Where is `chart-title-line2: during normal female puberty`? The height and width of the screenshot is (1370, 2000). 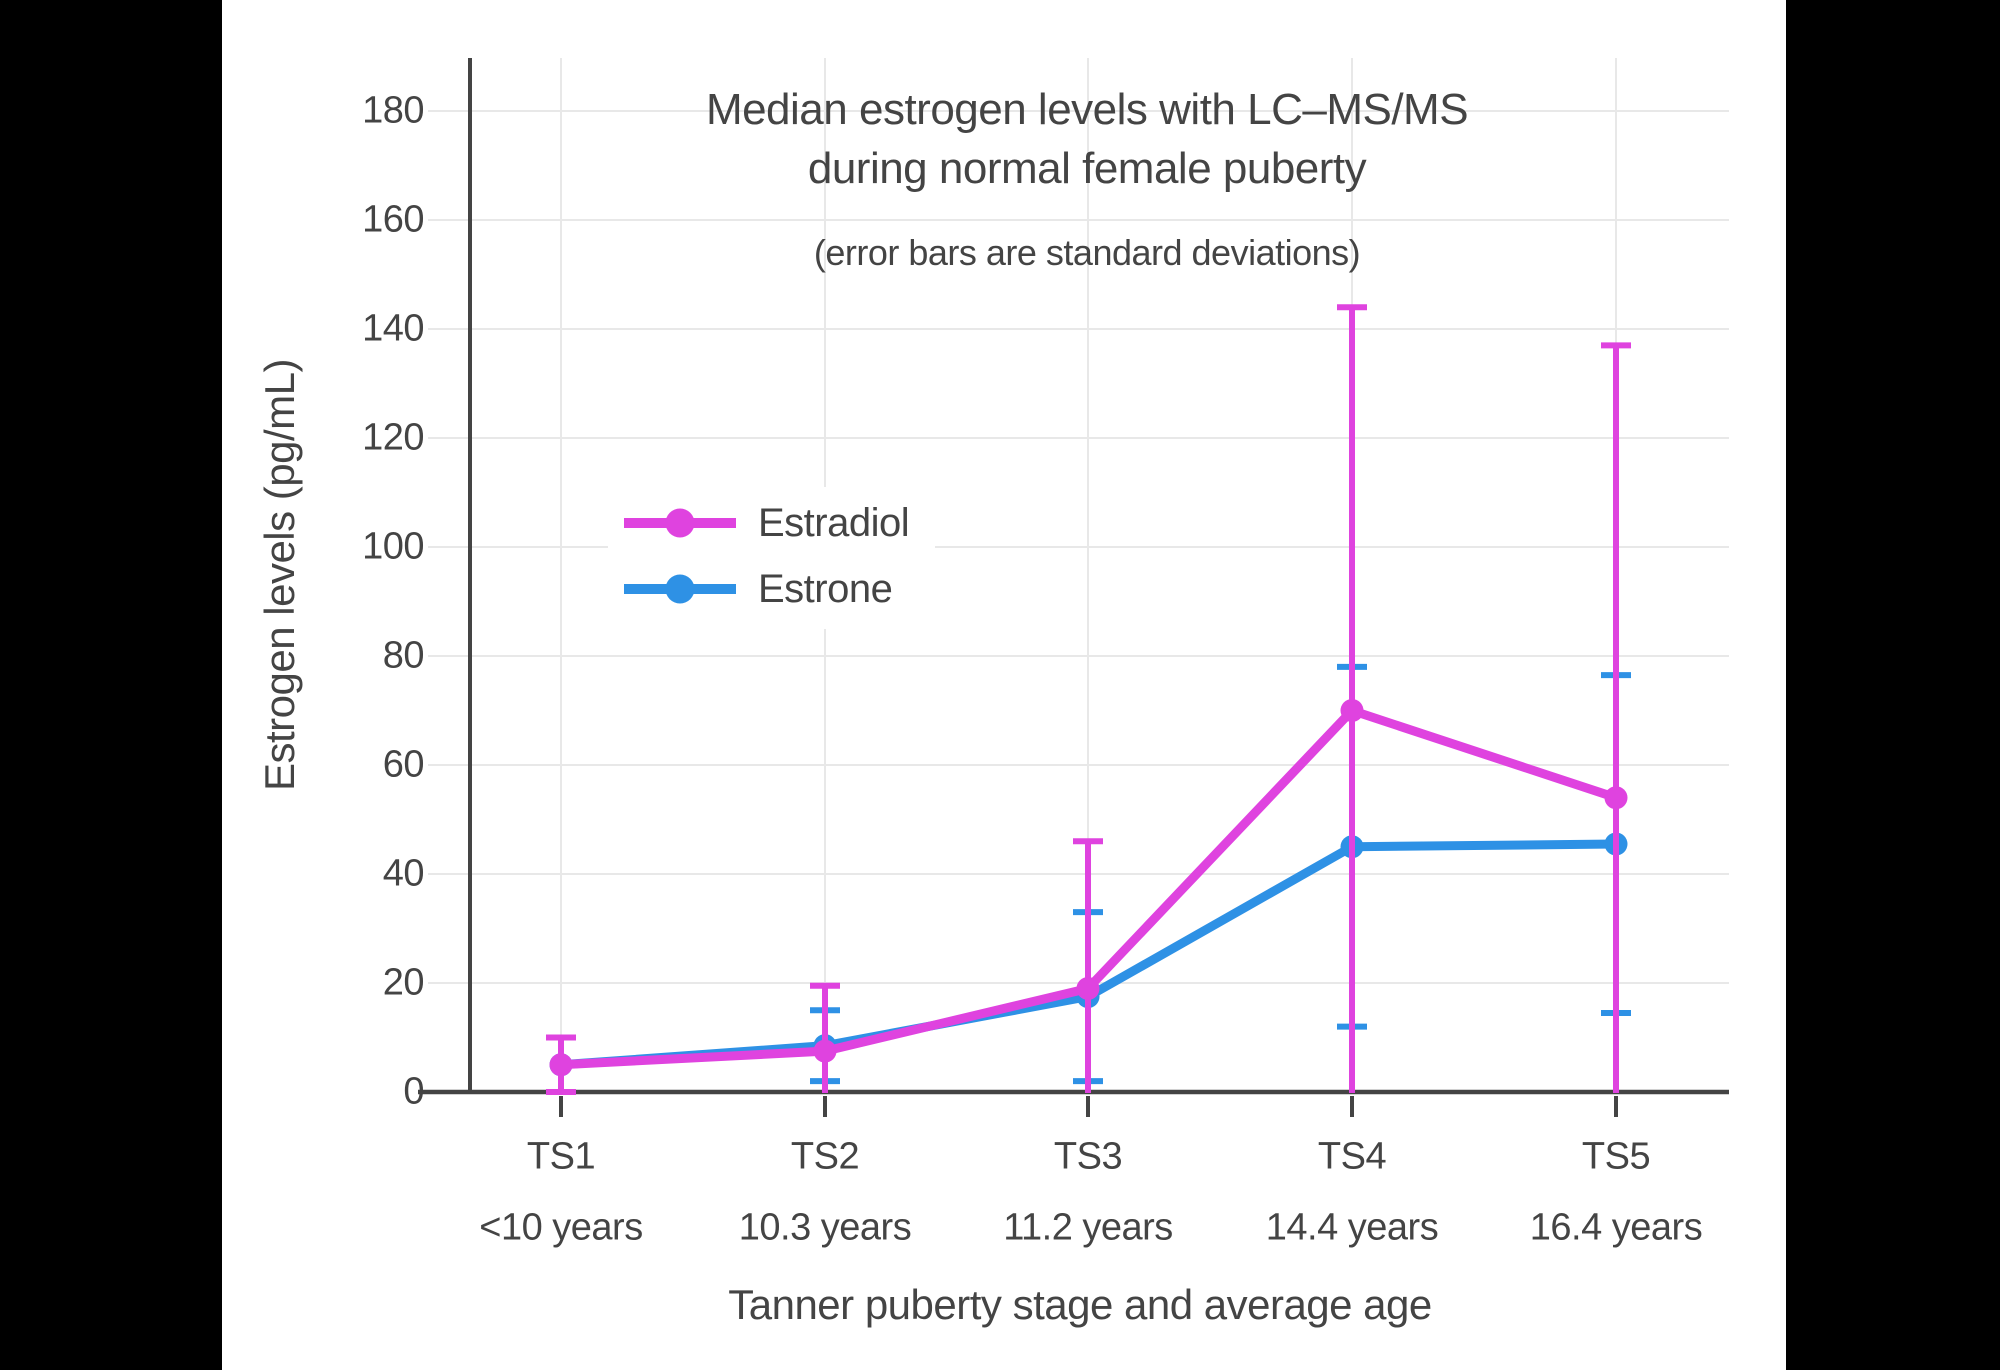 chart-title-line2: during normal female puberty is located at coordinates (1087, 168).